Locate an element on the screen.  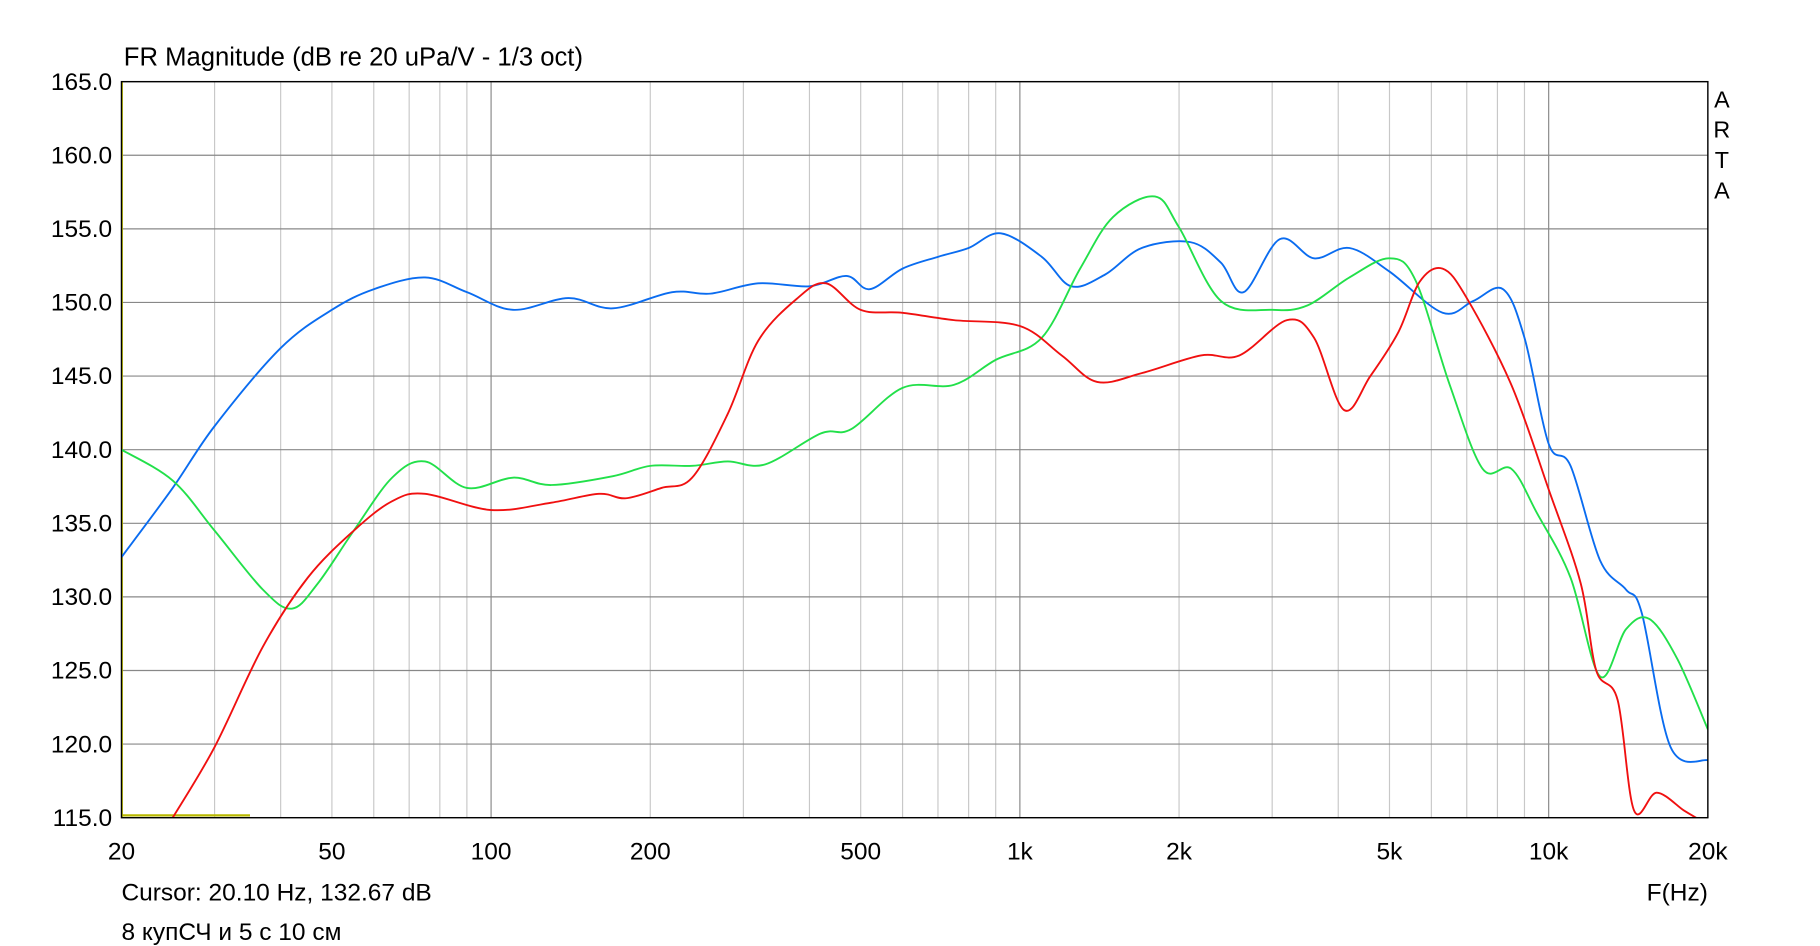
y-tick-label: 160.0 is located at coordinates (81, 155).